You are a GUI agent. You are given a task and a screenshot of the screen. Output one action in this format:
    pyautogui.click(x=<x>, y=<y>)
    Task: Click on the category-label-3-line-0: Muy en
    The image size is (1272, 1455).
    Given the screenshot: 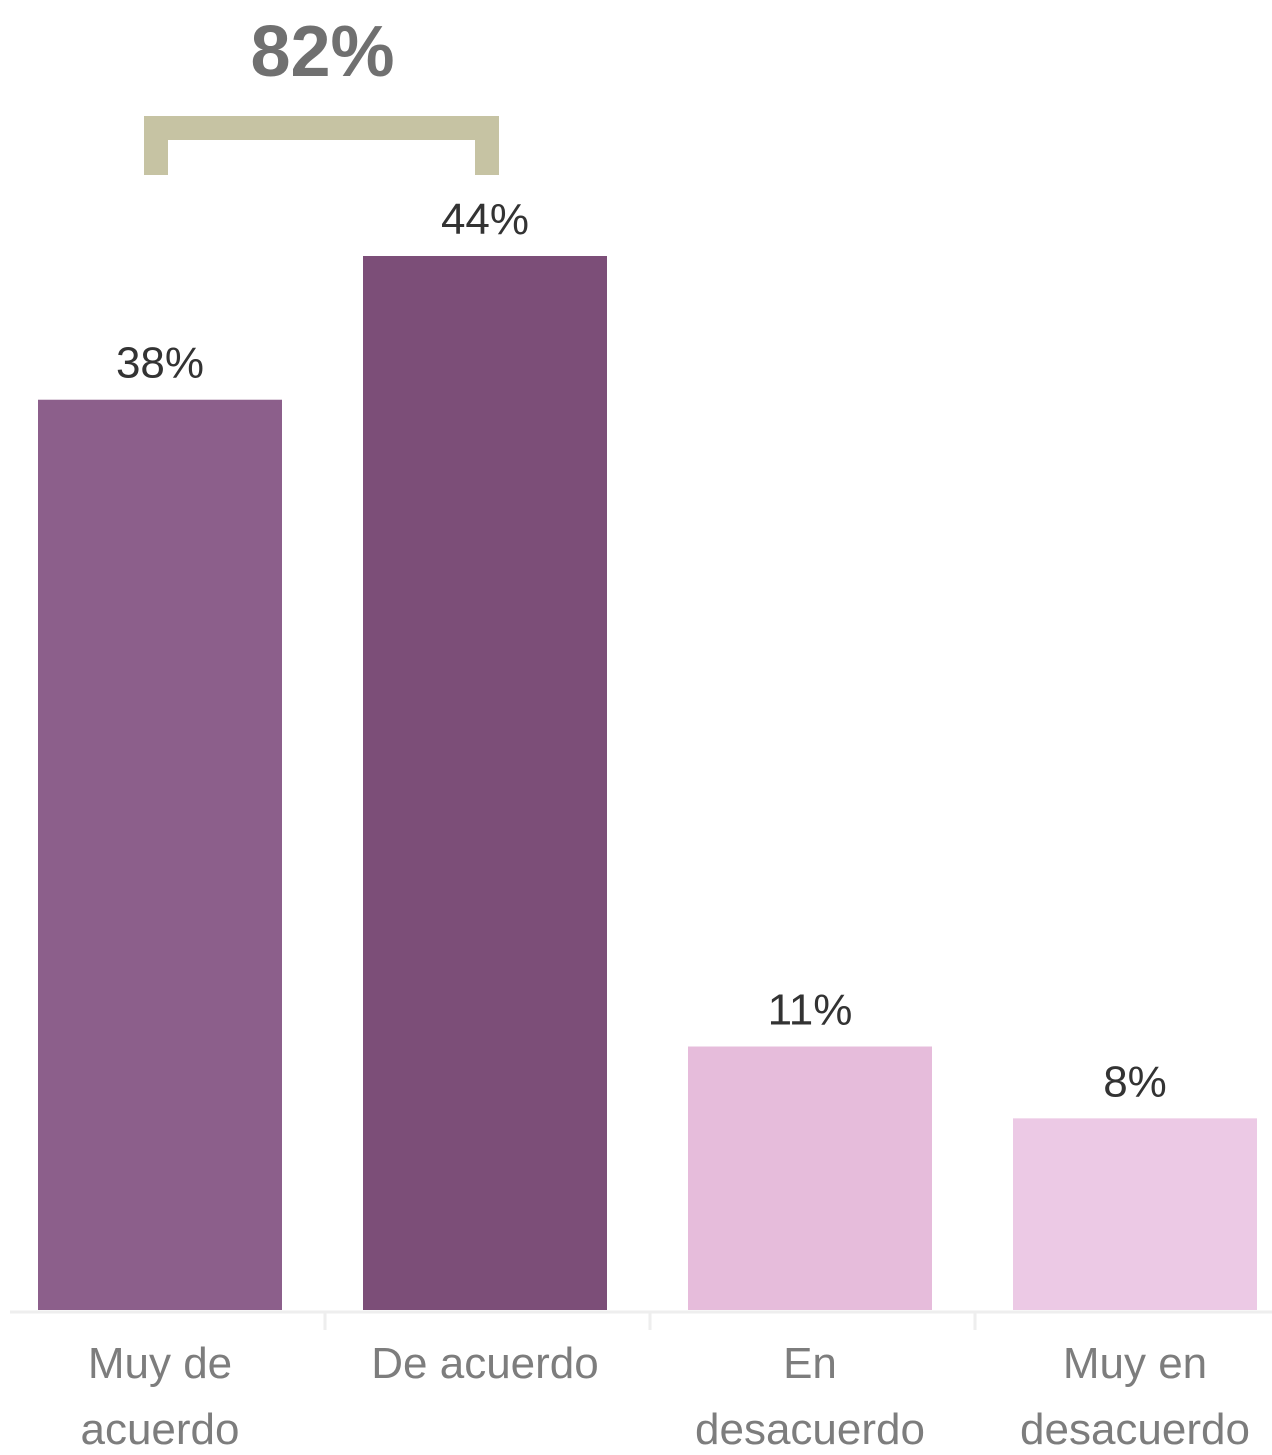 What is the action you would take?
    pyautogui.click(x=1135, y=1363)
    